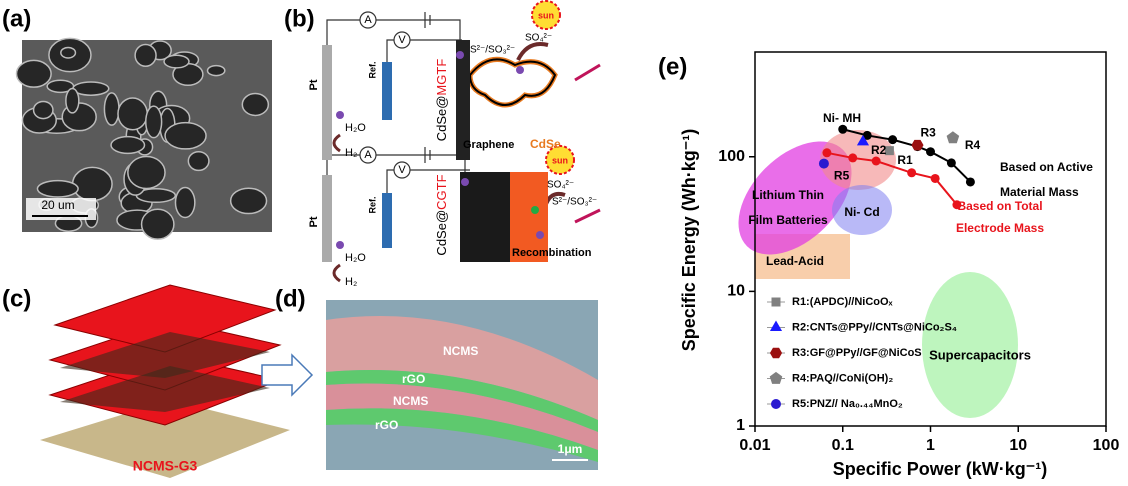 Image resolution: width=1128 pixels, height=486 pixels. I want to click on circuits, so click(463, 147).